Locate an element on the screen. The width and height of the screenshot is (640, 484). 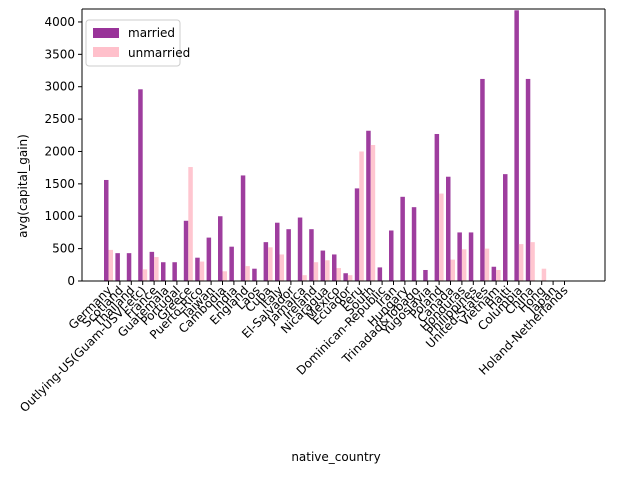
y-tick-label: 1500 is located at coordinates (59, 184).